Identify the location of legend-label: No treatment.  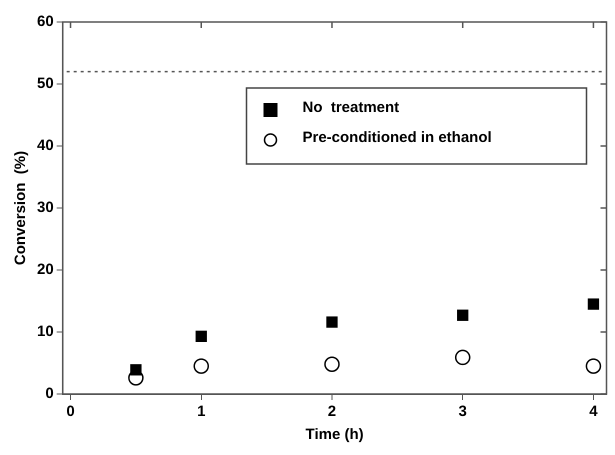
(351, 107).